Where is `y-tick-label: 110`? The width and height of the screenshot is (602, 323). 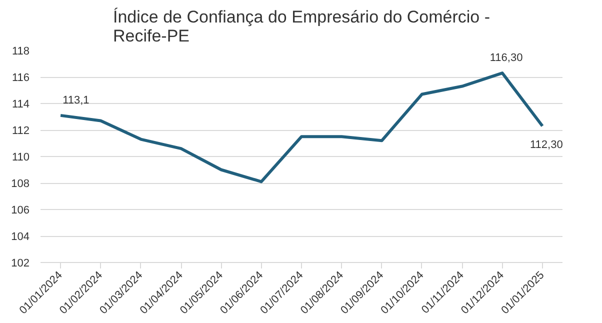 y-tick-label: 110 is located at coordinates (21, 158).